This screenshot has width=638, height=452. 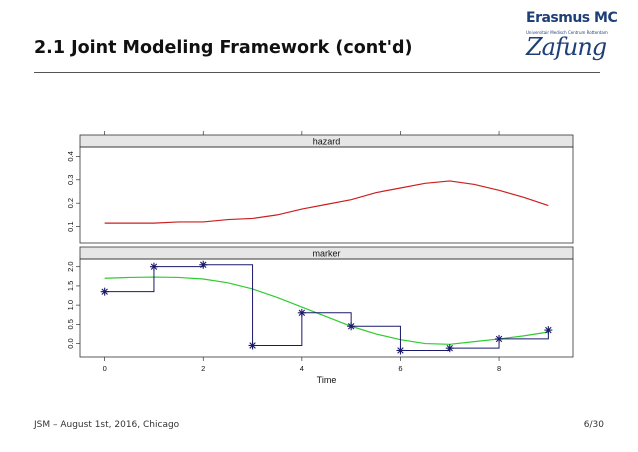 What do you see at coordinates (70, 203) in the screenshot?
I see `y-tick-label: 0.2` at bounding box center [70, 203].